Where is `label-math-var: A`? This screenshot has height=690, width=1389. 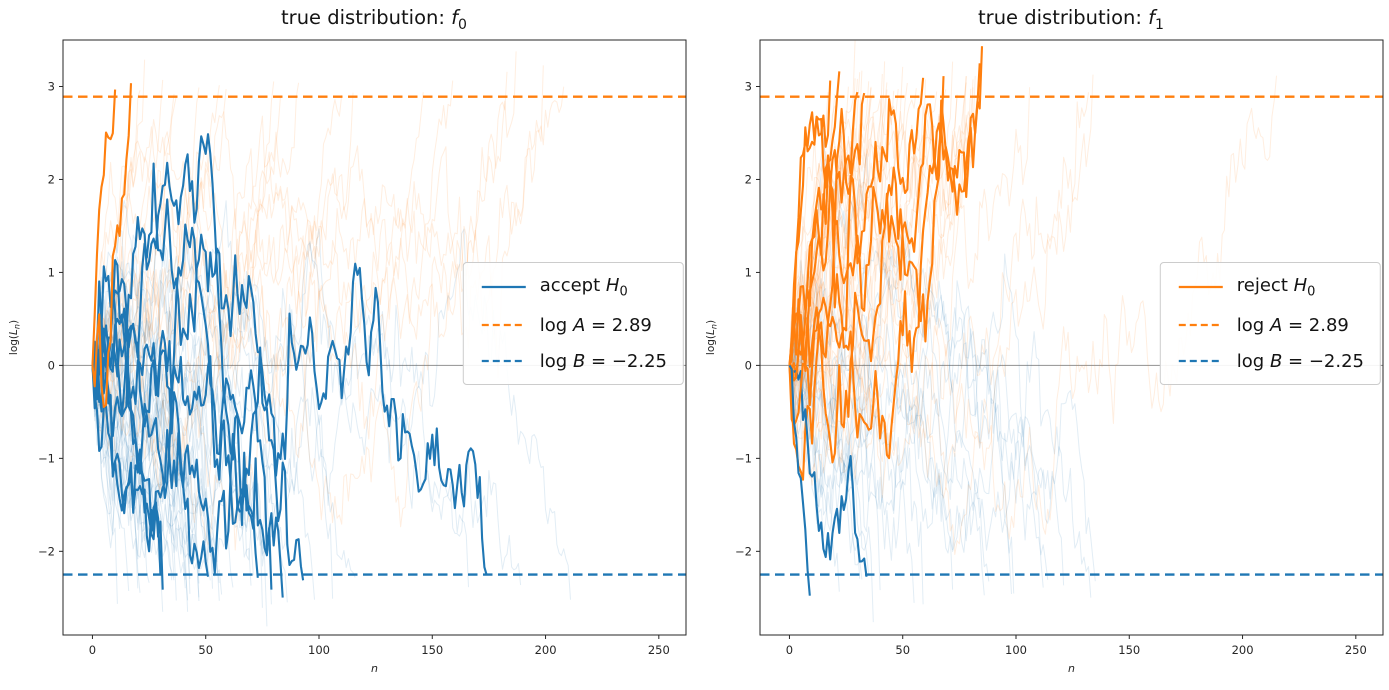 label-math-var: A is located at coordinates (1276, 325).